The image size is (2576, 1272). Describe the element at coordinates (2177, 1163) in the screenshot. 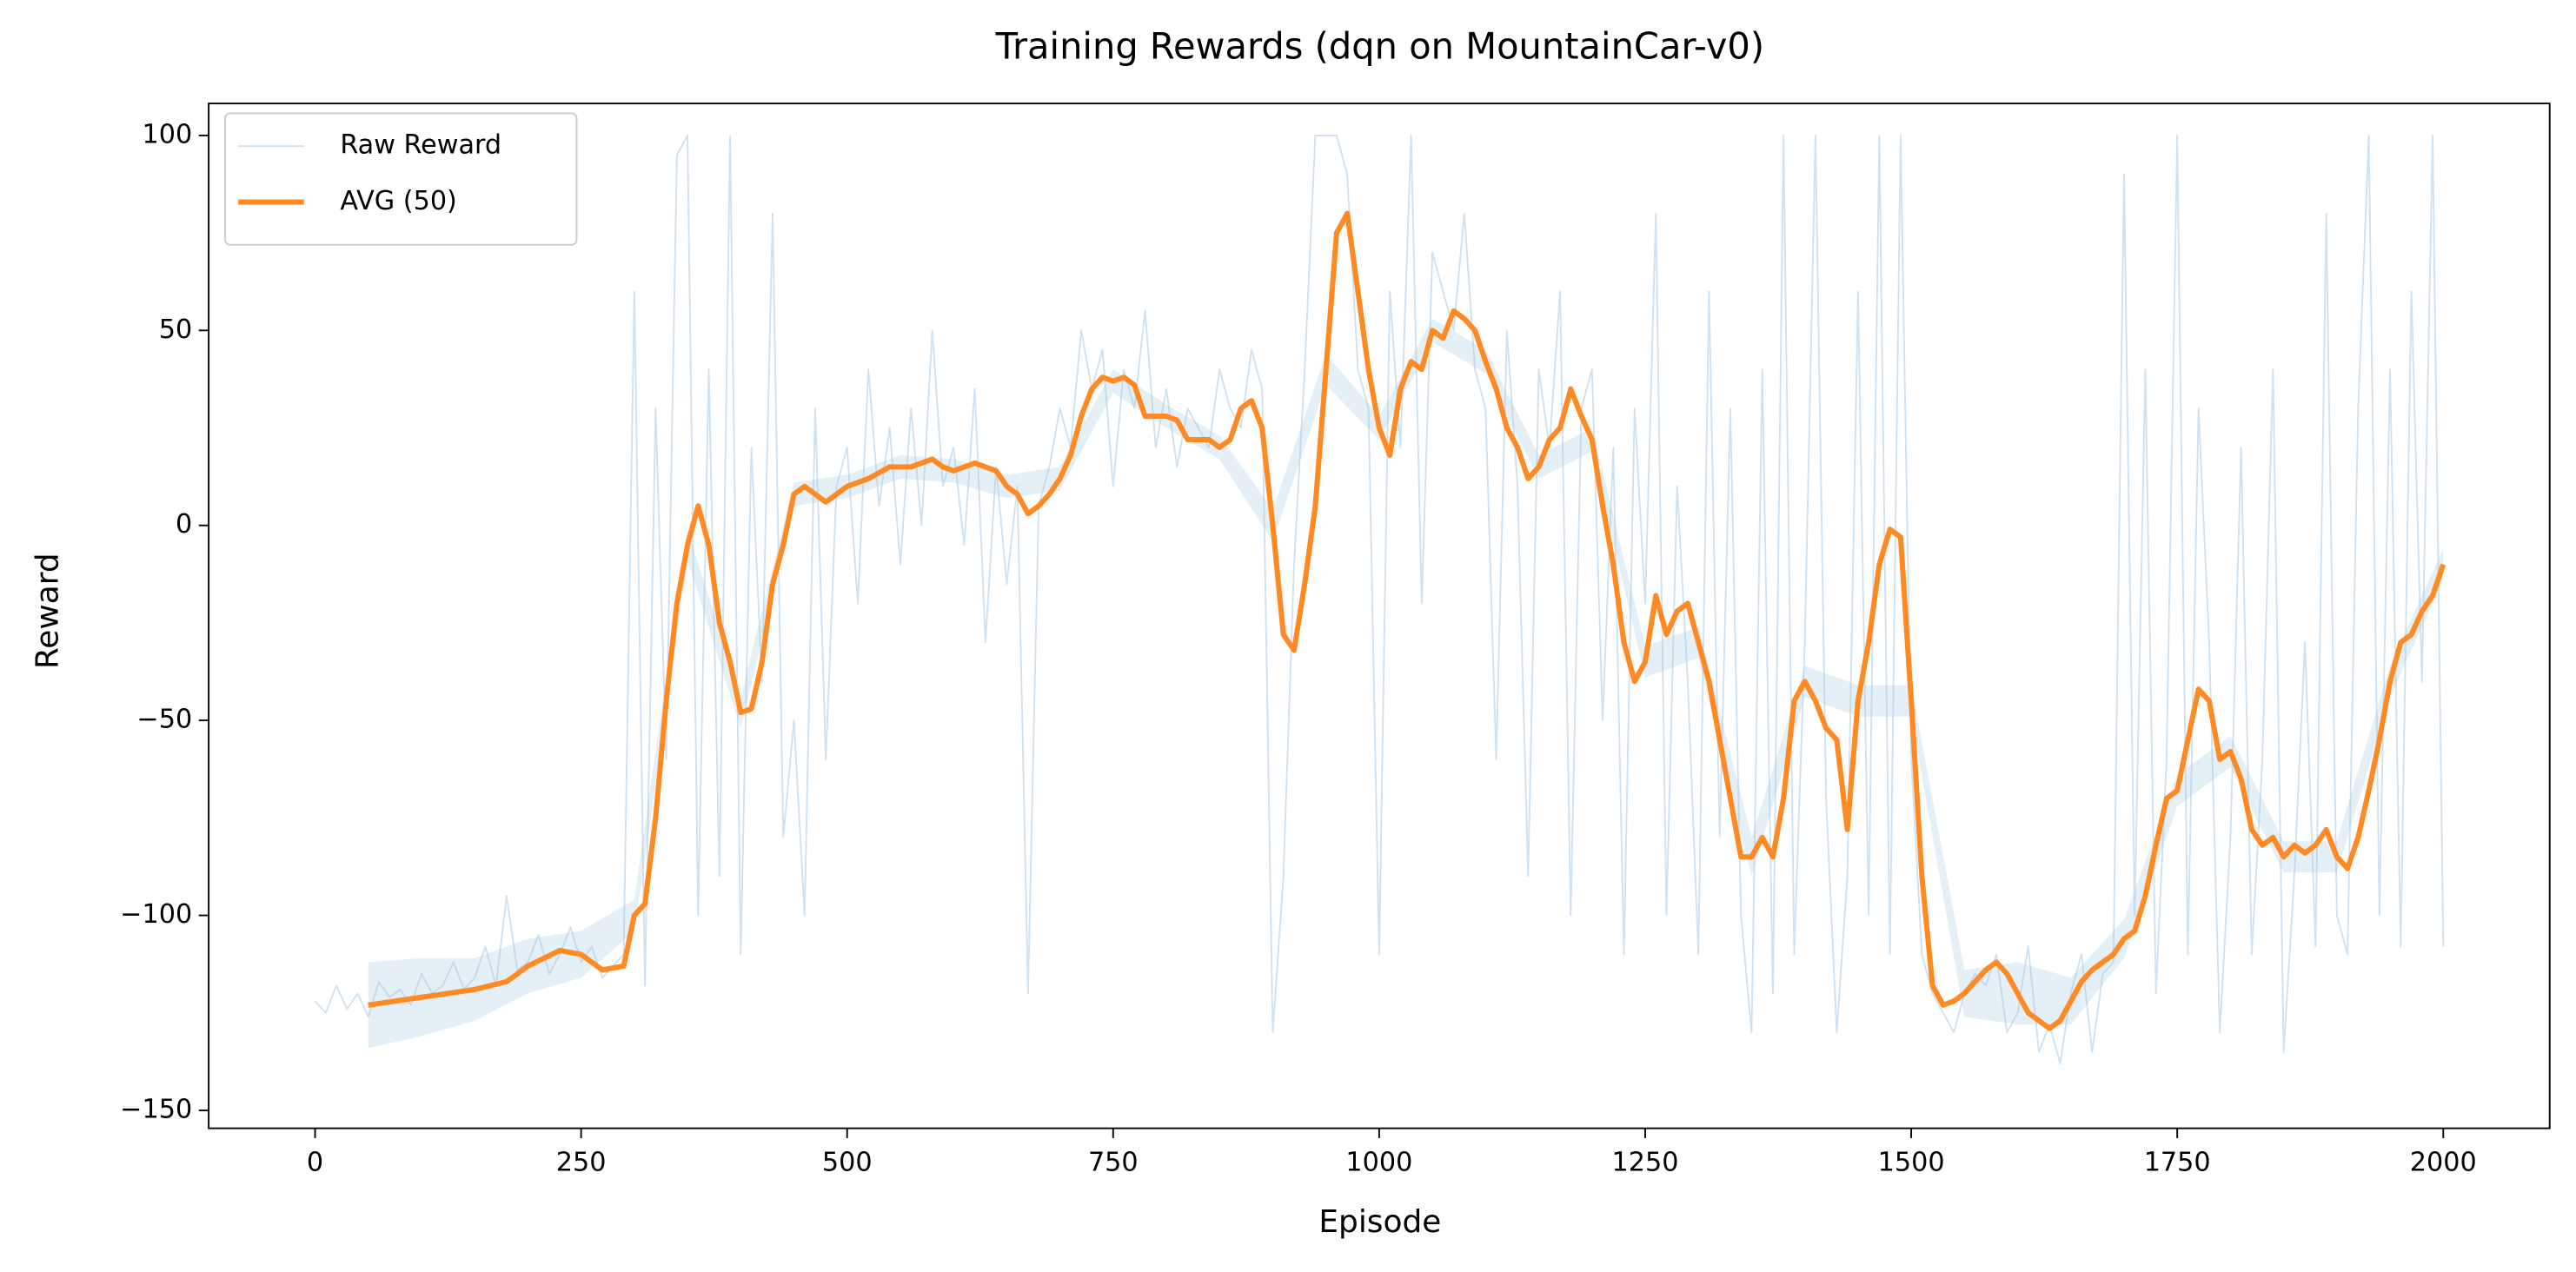

I see `x-tick-label: 1750` at that location.